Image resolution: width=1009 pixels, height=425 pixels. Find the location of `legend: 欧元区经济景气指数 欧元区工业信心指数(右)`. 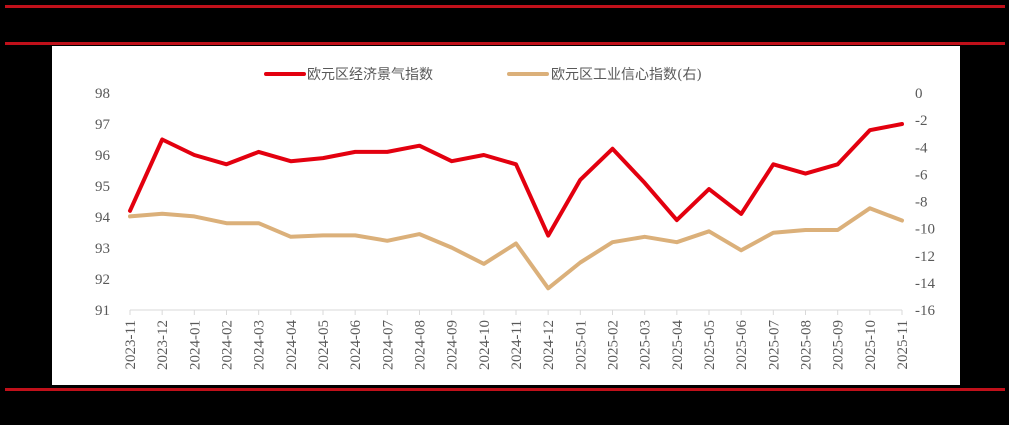

legend: 欧元区经济景气指数 欧元区工业信心指数(右) is located at coordinates (483, 75).